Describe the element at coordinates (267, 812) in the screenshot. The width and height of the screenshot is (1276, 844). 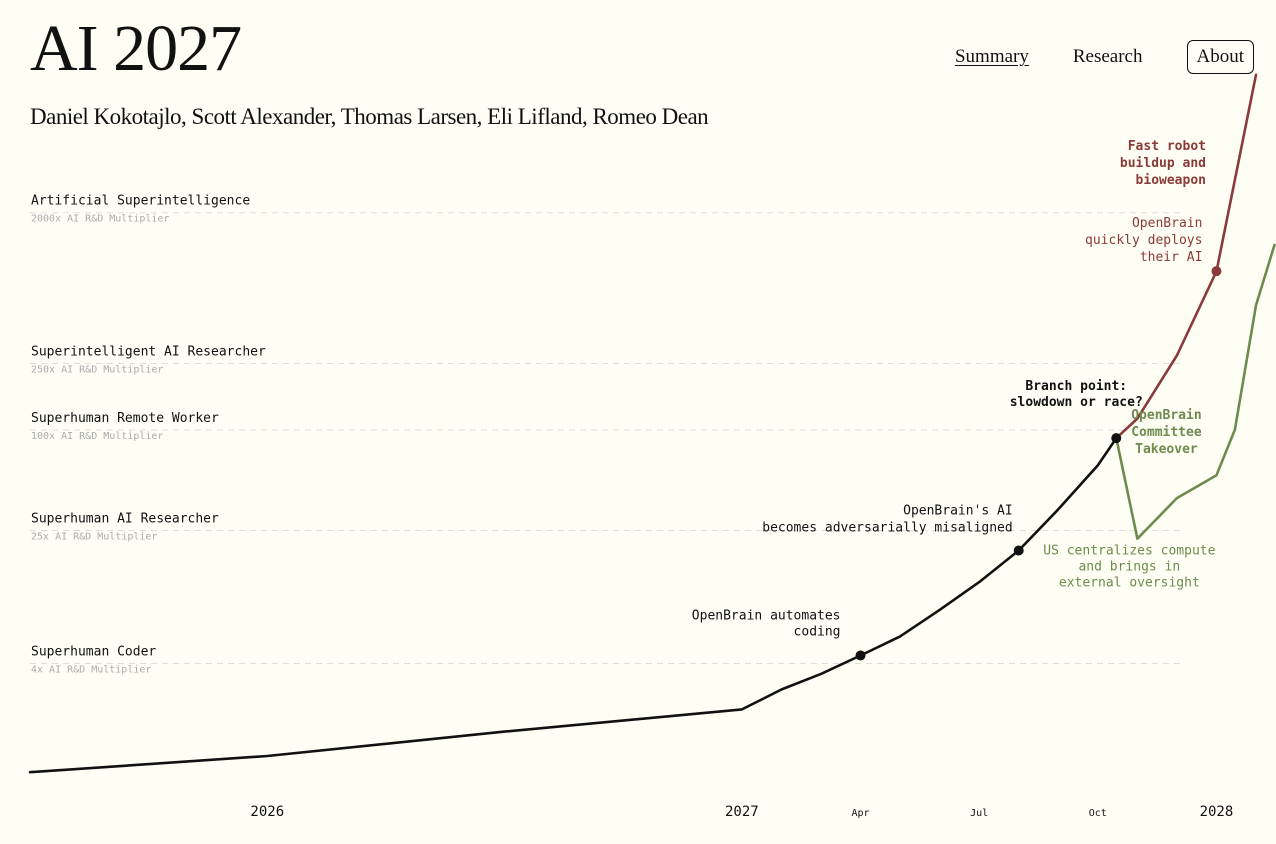
I see `x-tick-label: 2026` at that location.